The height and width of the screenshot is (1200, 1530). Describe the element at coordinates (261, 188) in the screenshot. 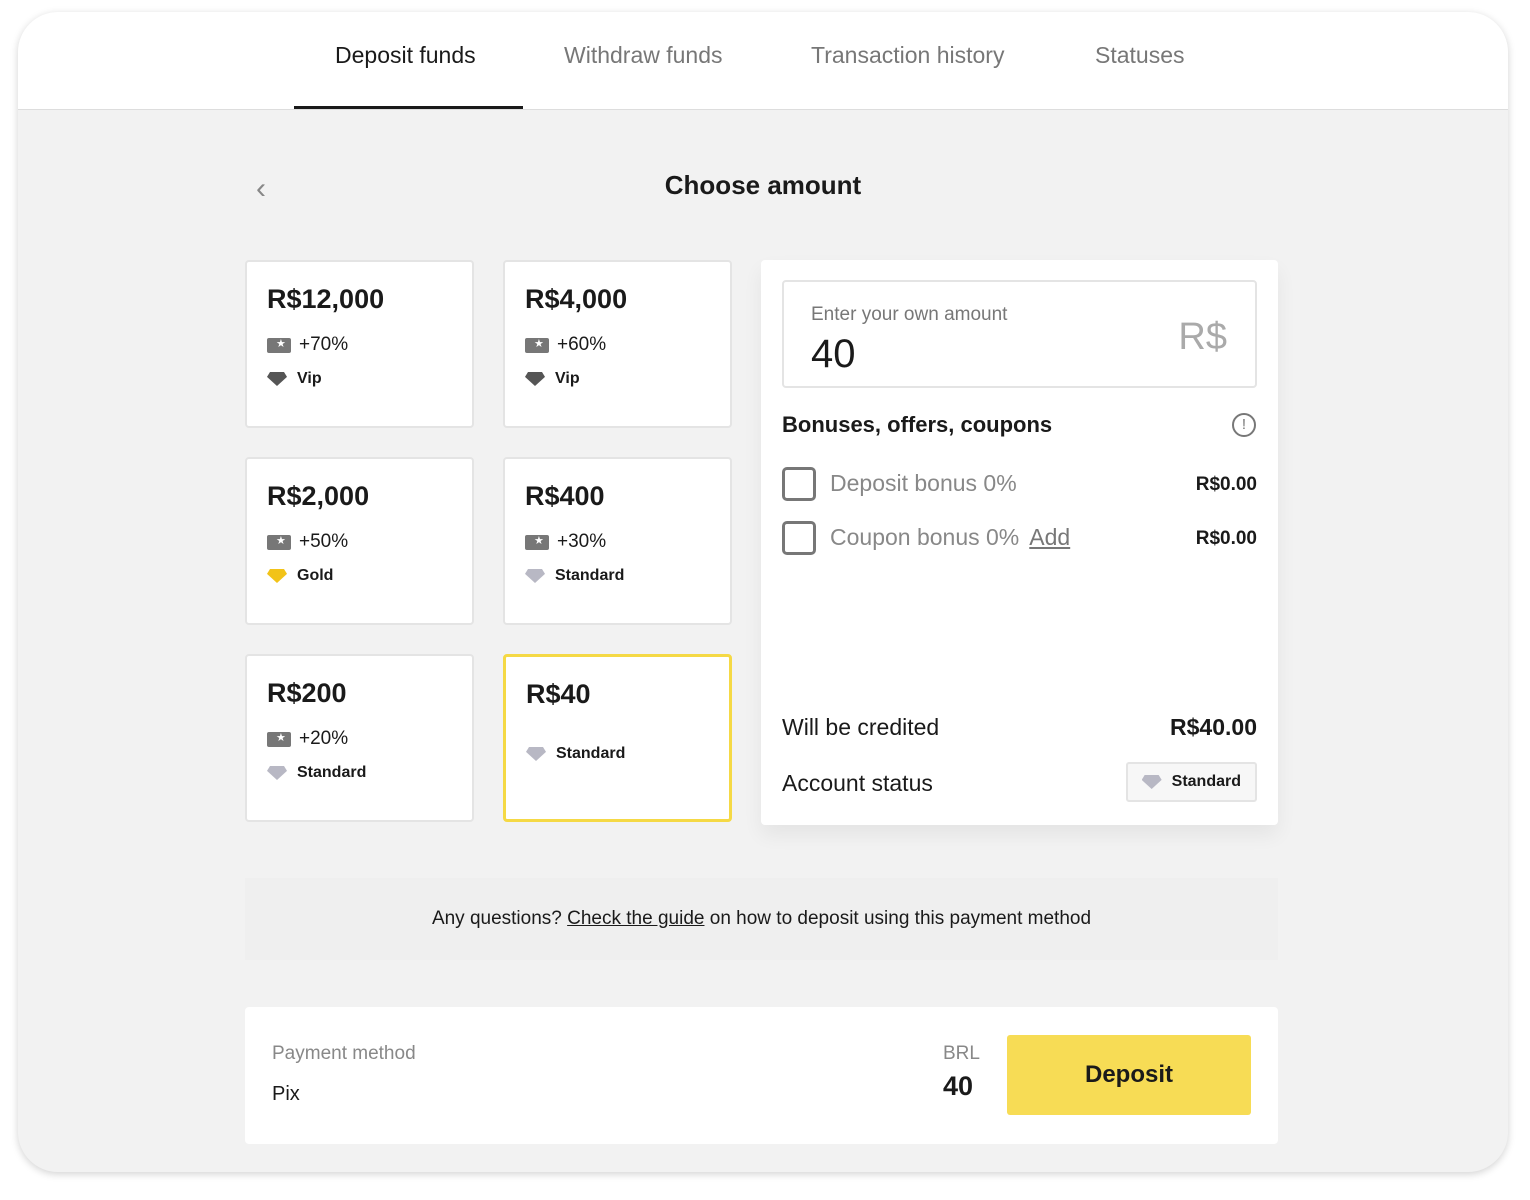

I see `back-chevron-icon: ‹` at that location.